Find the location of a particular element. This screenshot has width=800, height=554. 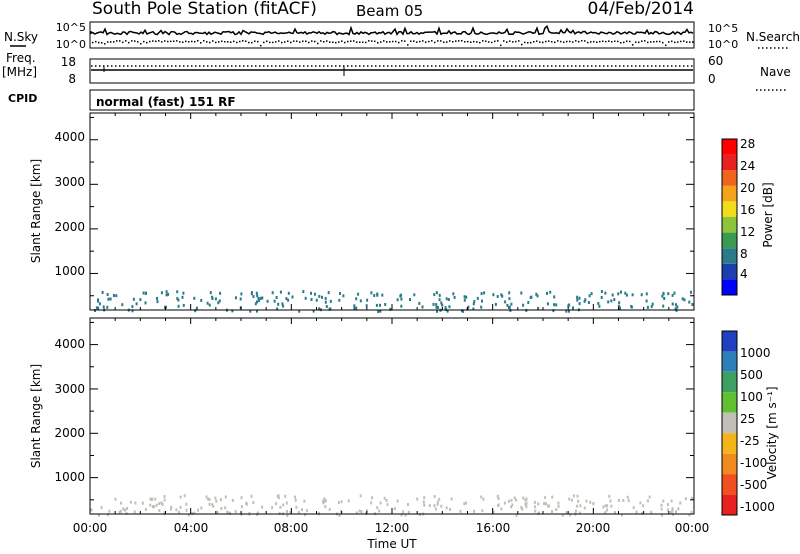

noise-sky-line is located at coordinates (392, 30).